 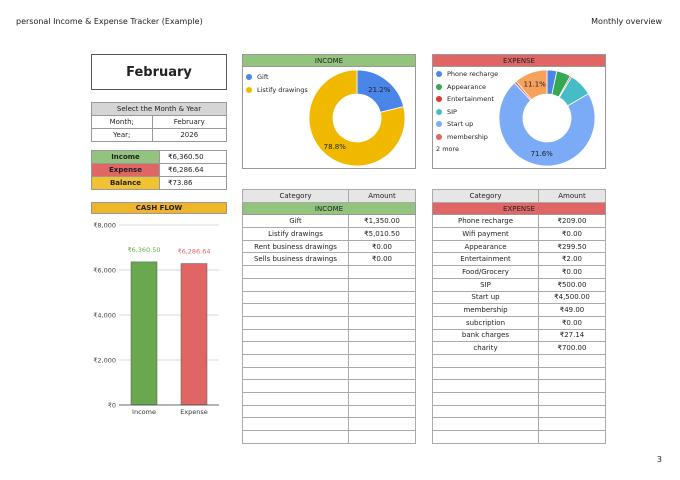 What do you see at coordinates (159, 208) in the screenshot?
I see `cash-flow-title: CASH FLOW` at bounding box center [159, 208].